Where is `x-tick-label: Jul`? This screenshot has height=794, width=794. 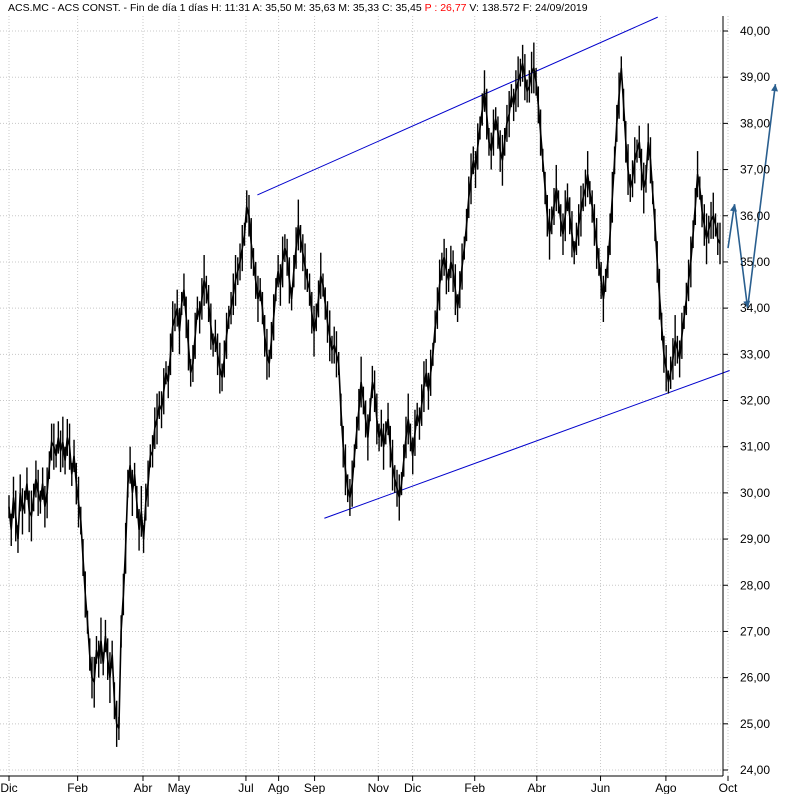
x-tick-label: Jul is located at coordinates (245, 787).